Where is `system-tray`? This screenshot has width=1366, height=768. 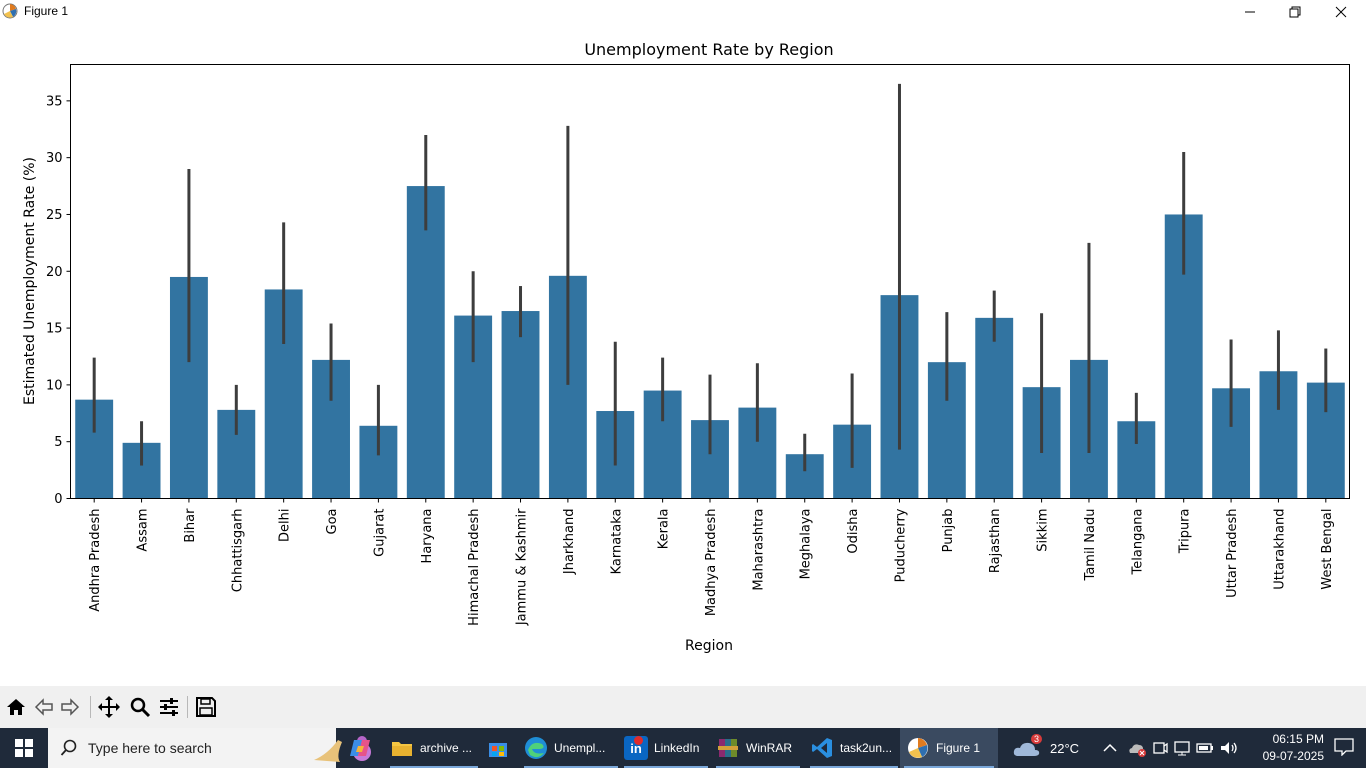 system-tray is located at coordinates (1170, 748).